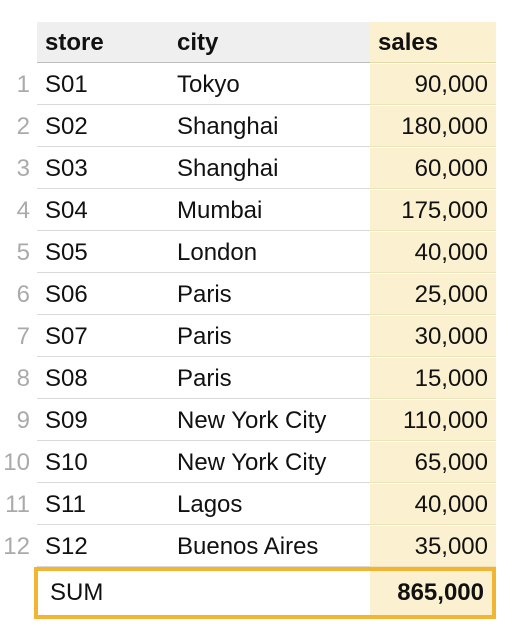 This screenshot has width=524, height=638. What do you see at coordinates (270, 210) in the screenshot?
I see `city-cell: Mumbai` at bounding box center [270, 210].